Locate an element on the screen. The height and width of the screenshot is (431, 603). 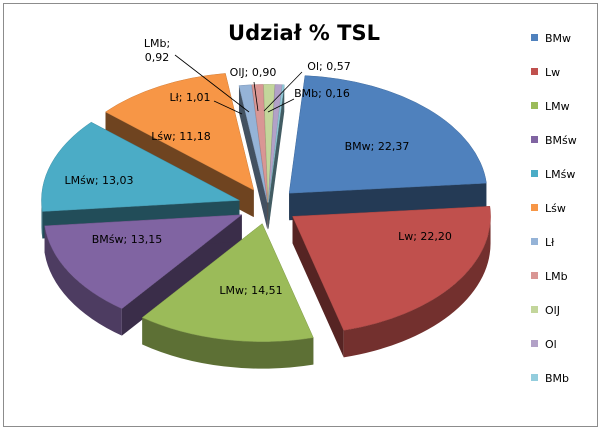
legend-swatch-bmw is located at coordinates (534, 37).